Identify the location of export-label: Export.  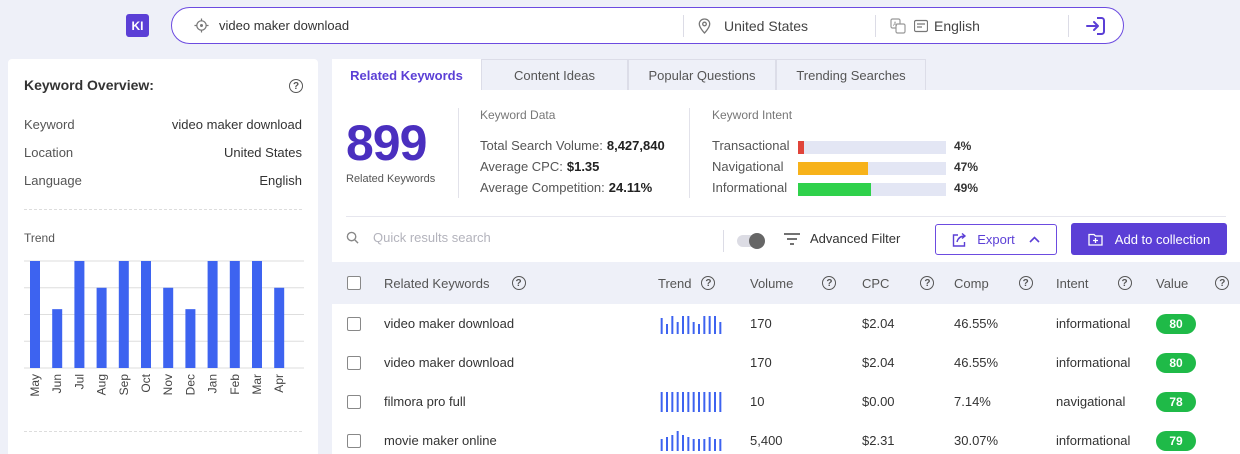
(996, 239).